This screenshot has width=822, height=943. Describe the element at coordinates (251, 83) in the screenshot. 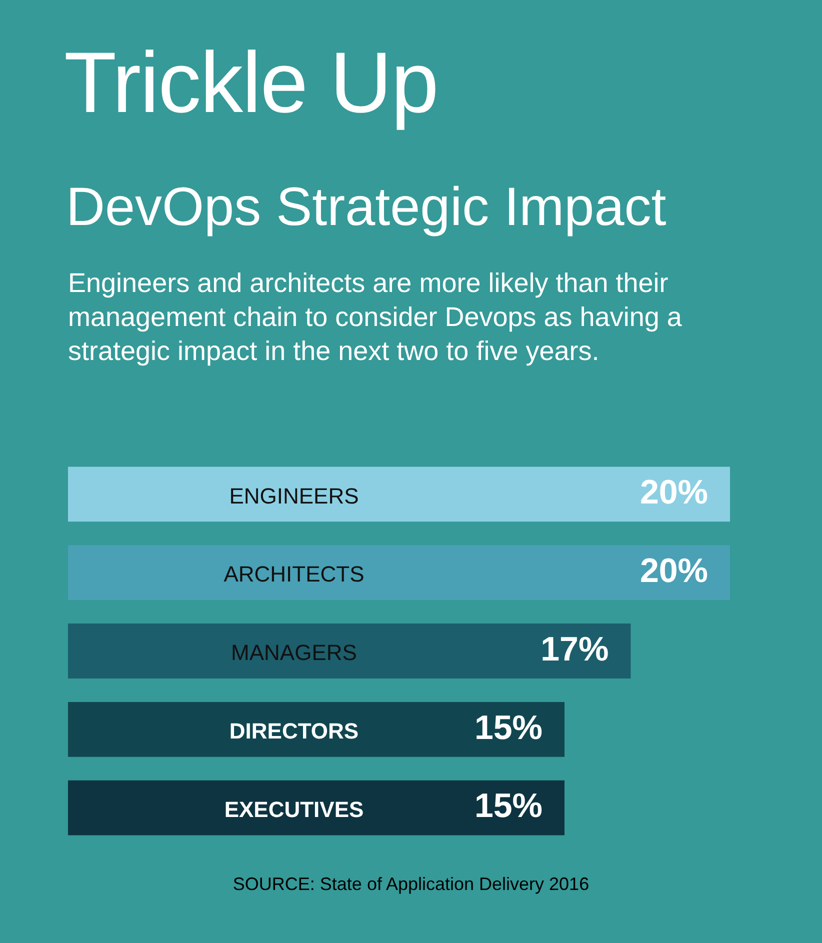

I see `chart-title: Trickle Up` at that location.